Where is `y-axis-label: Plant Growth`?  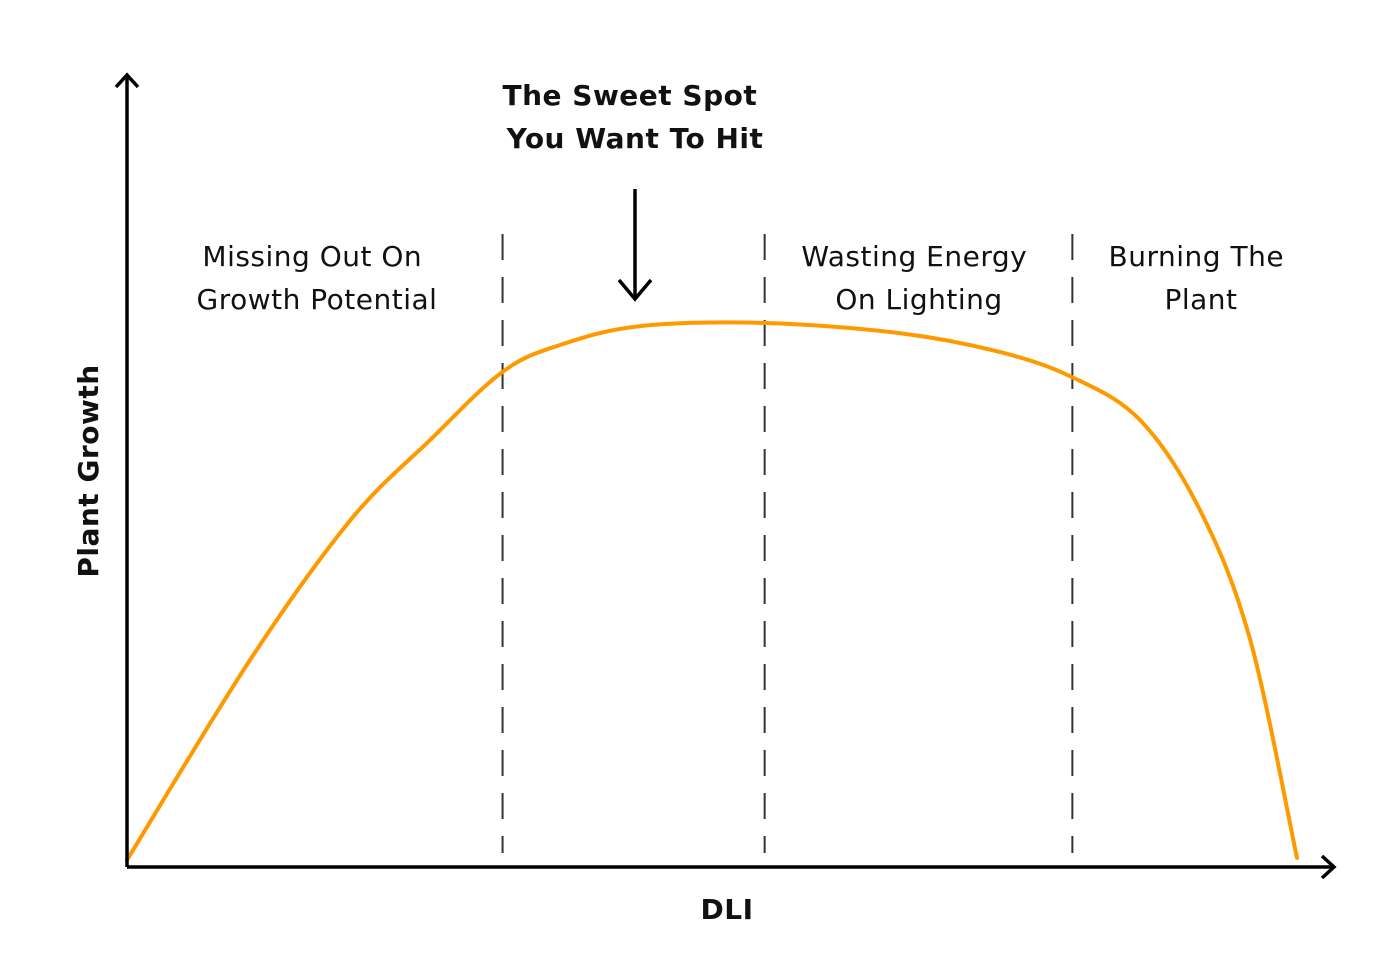
y-axis-label: Plant Growth is located at coordinates (88, 470).